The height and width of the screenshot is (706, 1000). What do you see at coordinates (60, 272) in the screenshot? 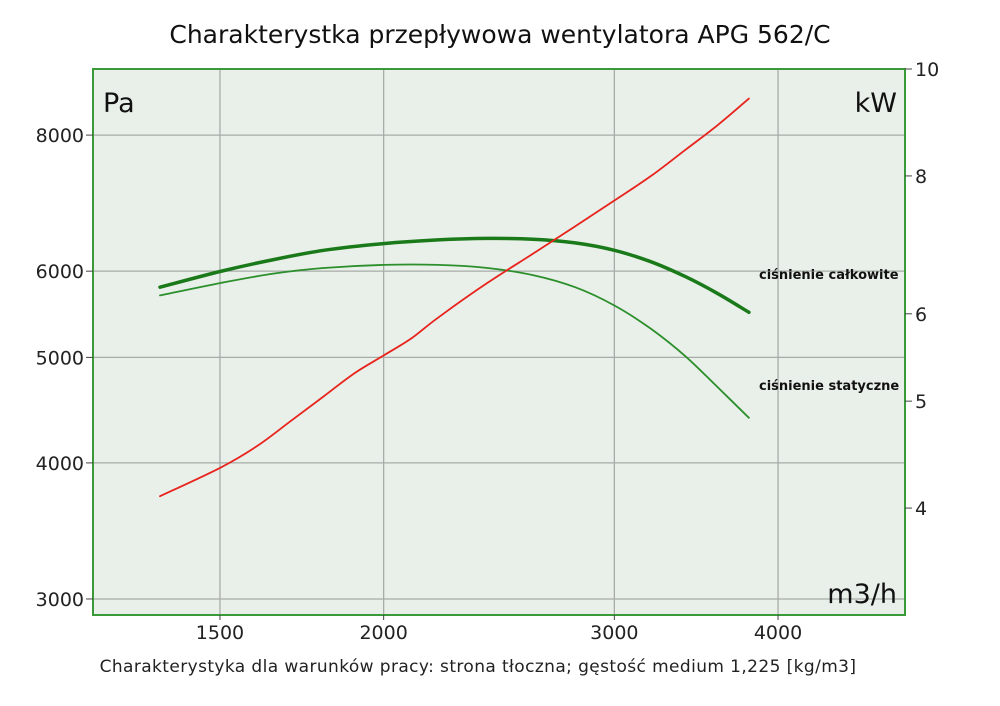
I see `y-left-tick-label: 6000` at bounding box center [60, 272].